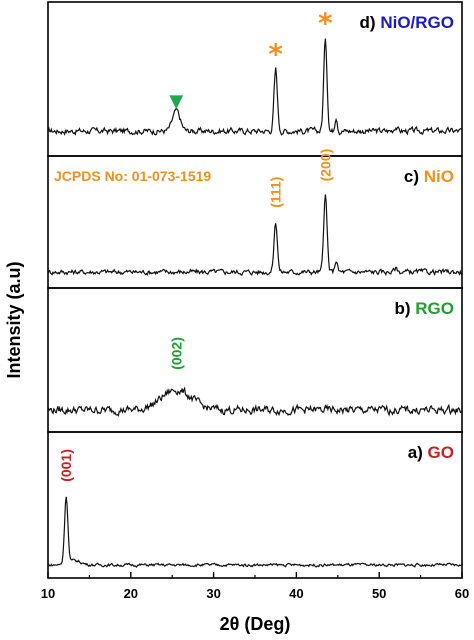  I want to click on peak-index-label: (200), so click(325, 165).